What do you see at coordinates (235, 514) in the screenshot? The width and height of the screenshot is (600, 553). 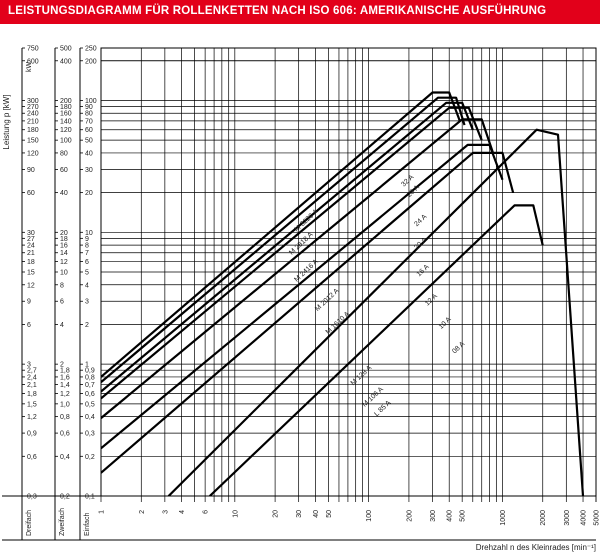 I see `x-tick-label: 10` at bounding box center [235, 514].